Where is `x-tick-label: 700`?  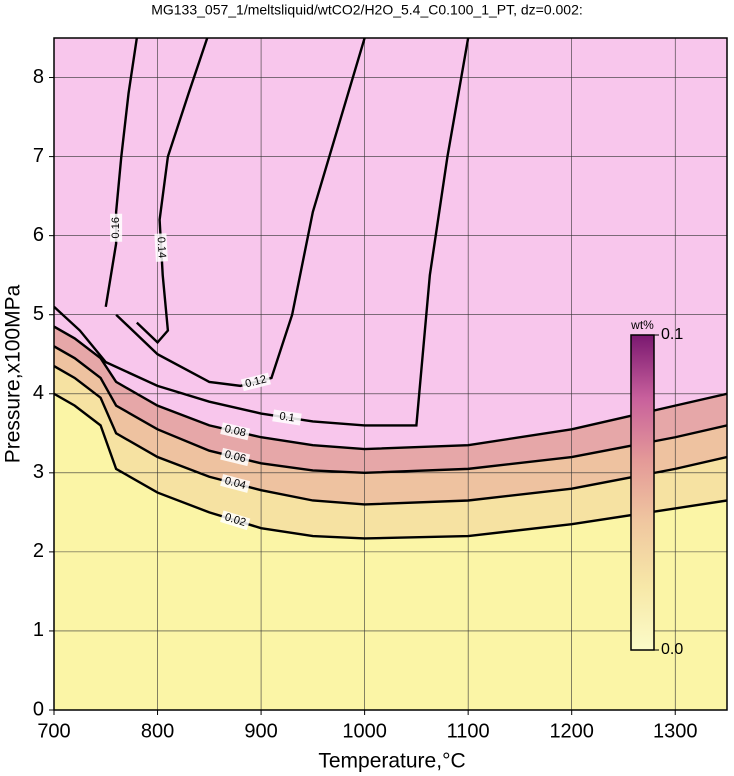 x-tick-label: 700 is located at coordinates (53, 731).